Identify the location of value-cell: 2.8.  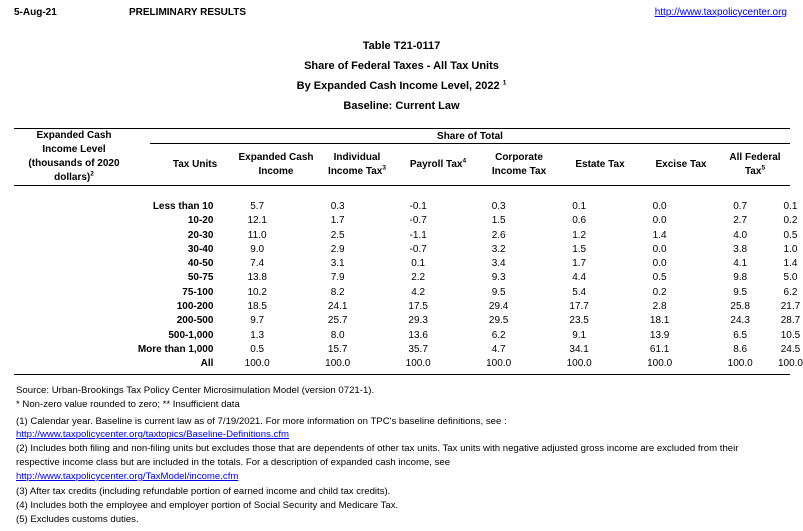
(659, 307).